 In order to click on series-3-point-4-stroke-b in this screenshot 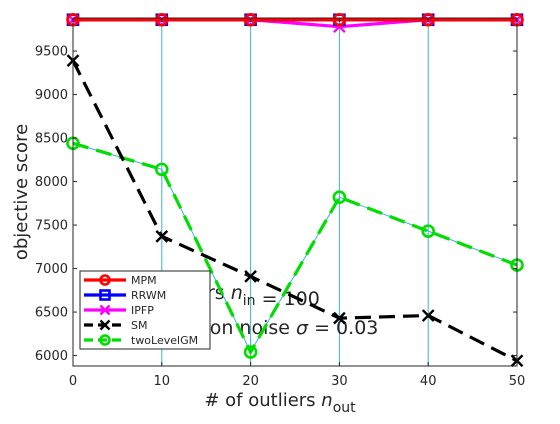, I will do `click(428, 315)`.